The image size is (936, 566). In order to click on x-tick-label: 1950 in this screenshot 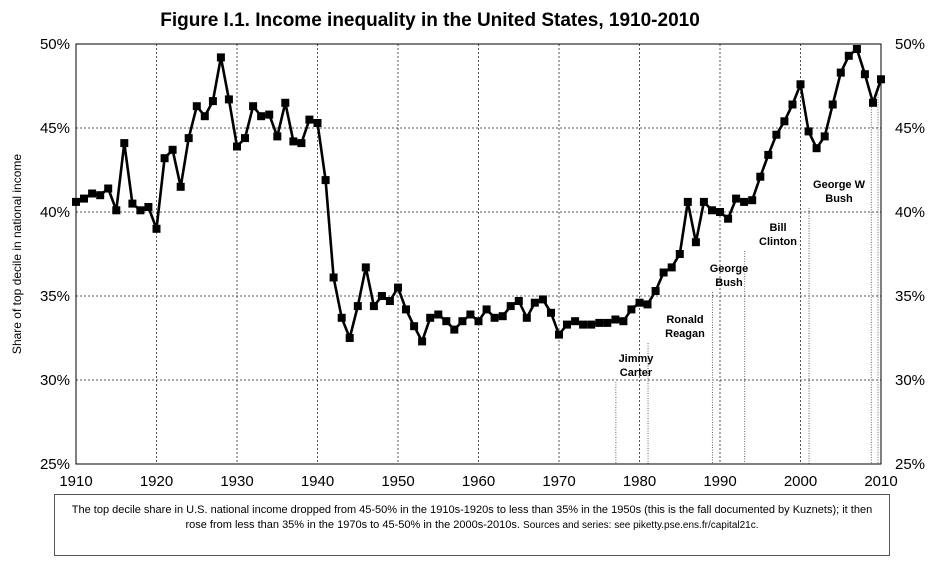, I will do `click(397, 481)`.